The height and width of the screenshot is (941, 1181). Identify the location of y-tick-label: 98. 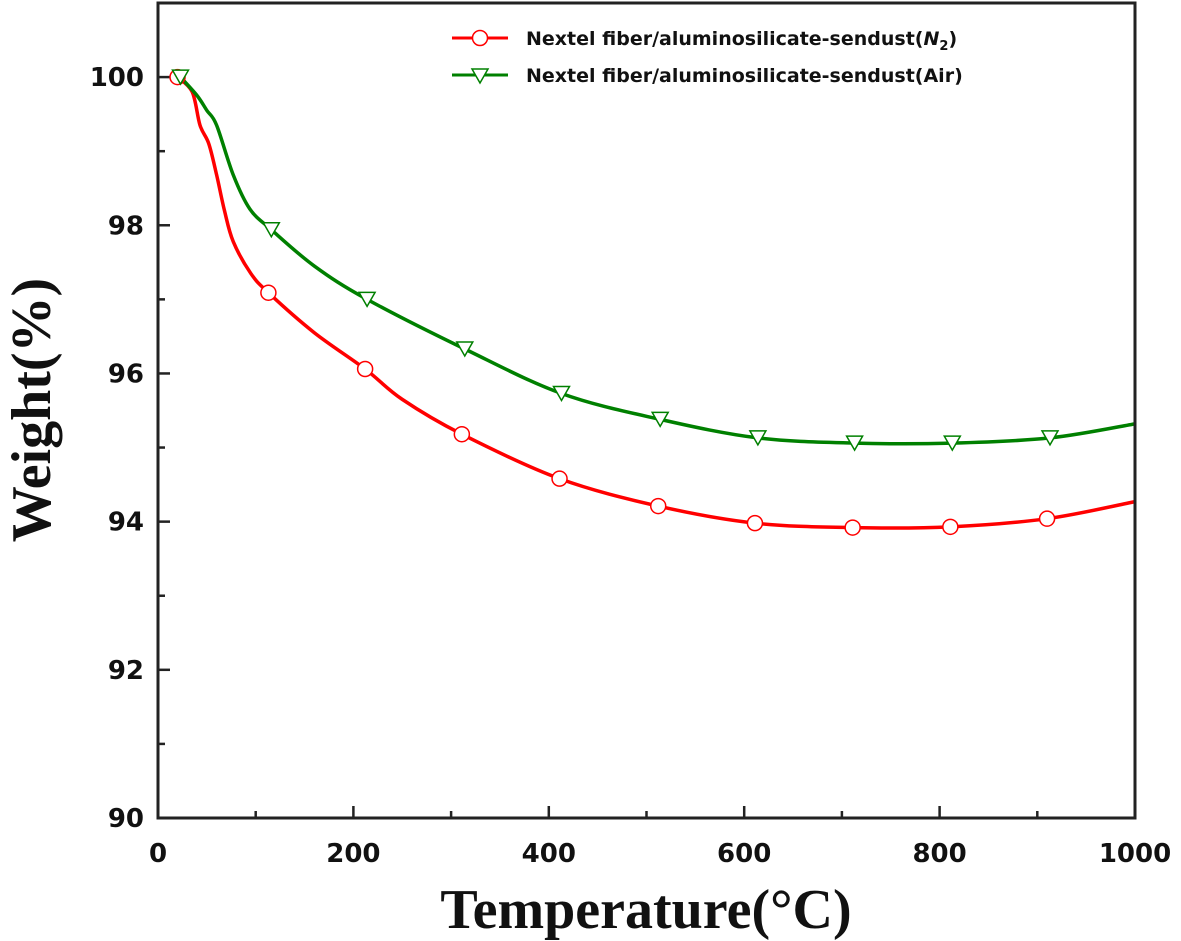
(126, 226).